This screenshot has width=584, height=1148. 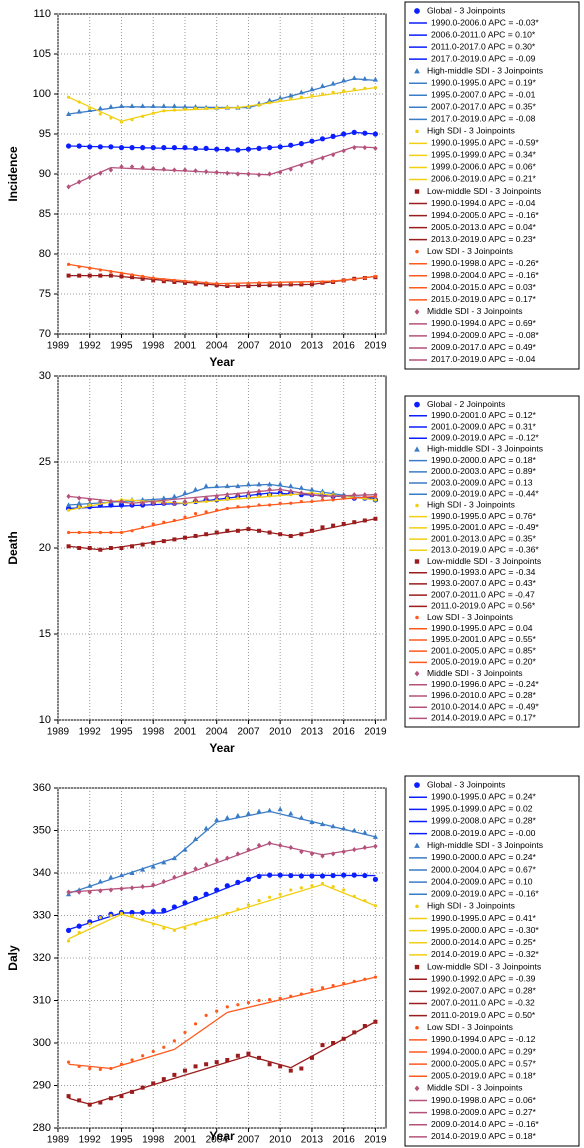 I want to click on legend-box, so click(x=492, y=961).